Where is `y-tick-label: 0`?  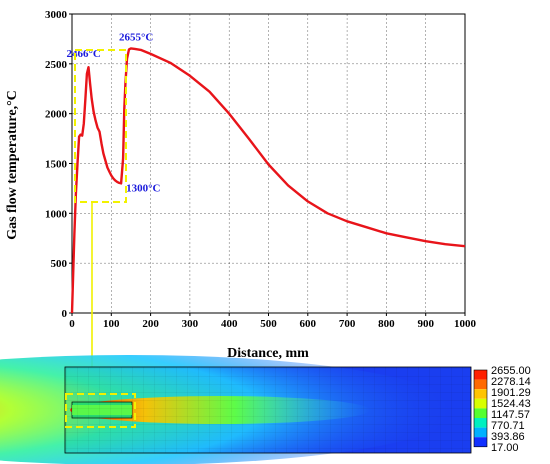
y-tick-label: 0 is located at coordinates (65, 314).